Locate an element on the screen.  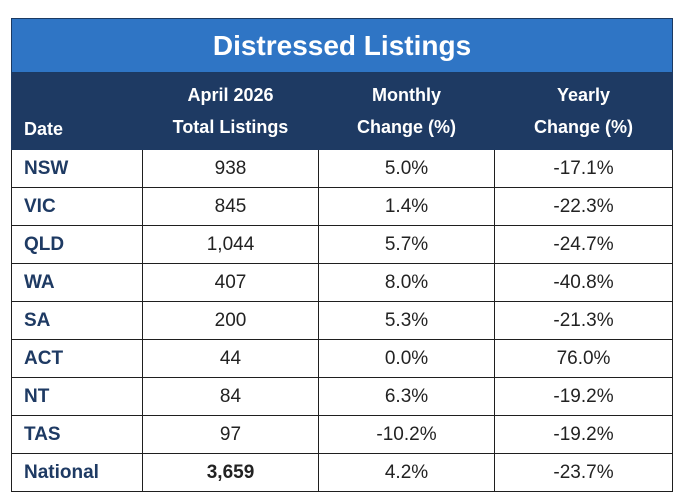
total-cell: 938 is located at coordinates (230, 168).